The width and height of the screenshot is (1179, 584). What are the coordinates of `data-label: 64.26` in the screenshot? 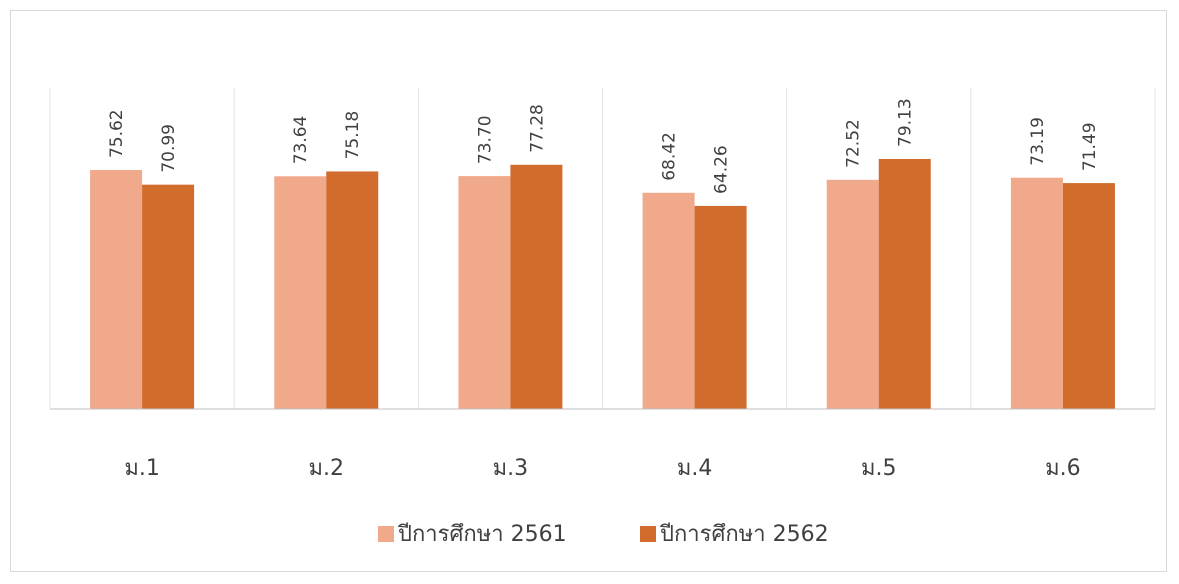 It's located at (722, 169).